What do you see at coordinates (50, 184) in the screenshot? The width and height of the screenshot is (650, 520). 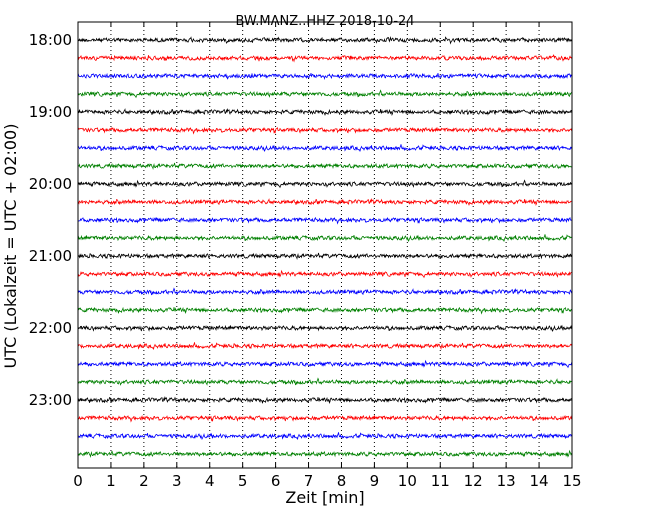 I see `y-tick-label: 20:00` at bounding box center [50, 184].